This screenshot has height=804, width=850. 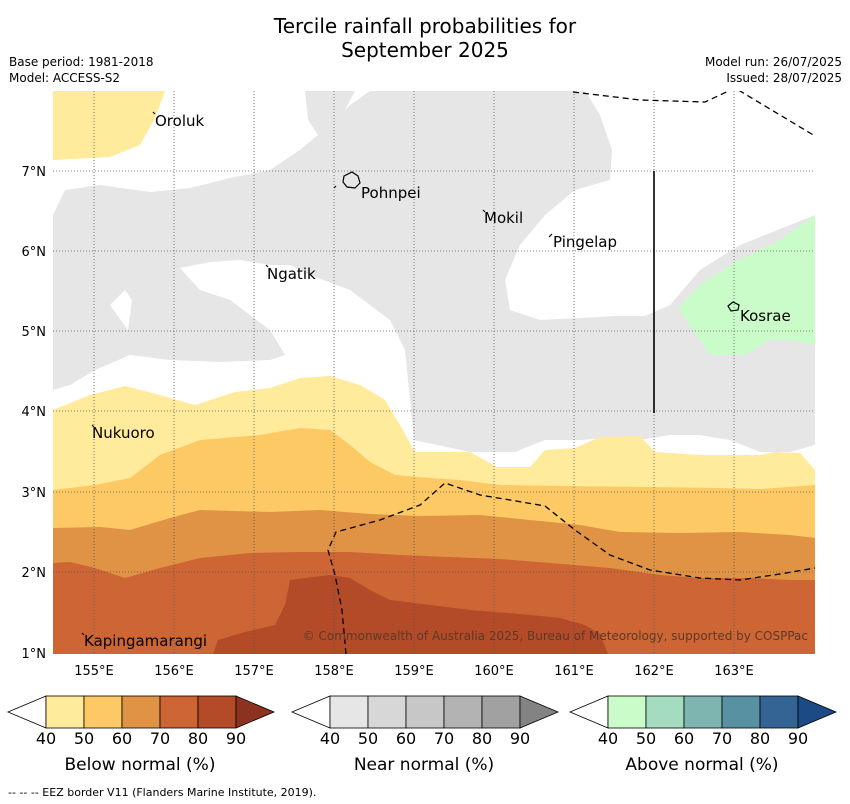 I want to click on lon-tick-label: 161°E, so click(x=574, y=671).